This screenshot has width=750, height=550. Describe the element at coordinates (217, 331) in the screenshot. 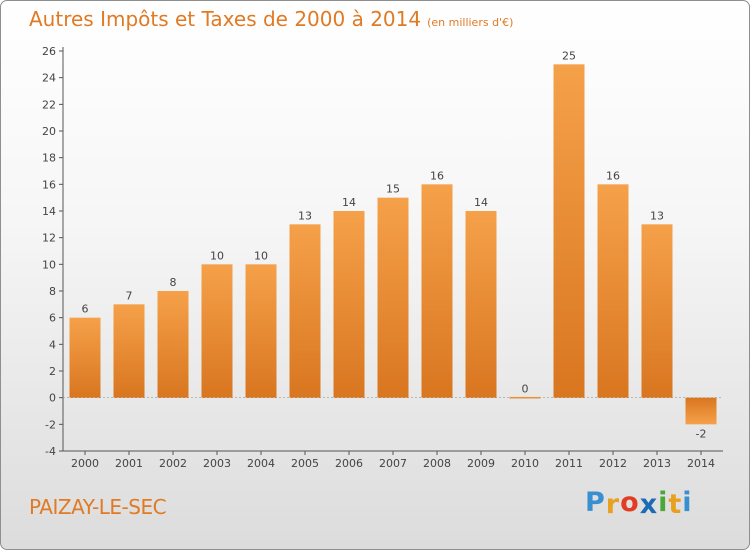

I see `bar-2003` at that location.